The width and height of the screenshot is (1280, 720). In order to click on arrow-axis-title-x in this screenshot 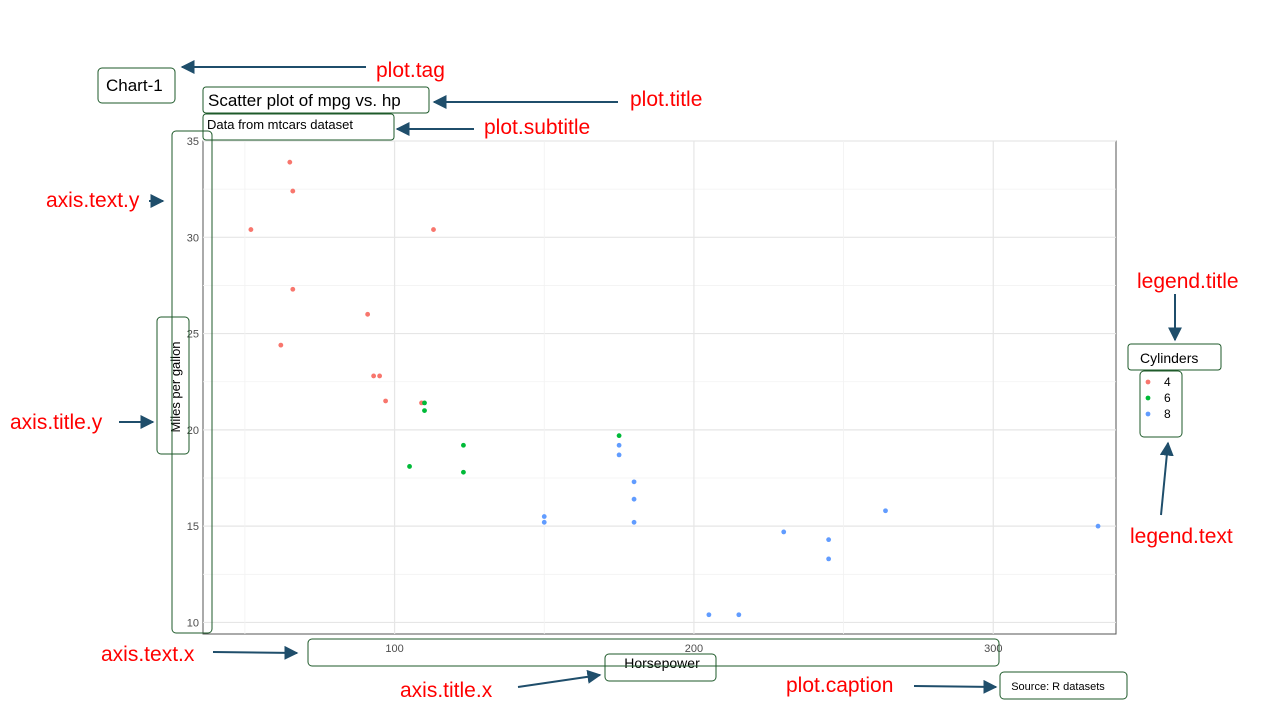, I will do `click(559, 678)`.